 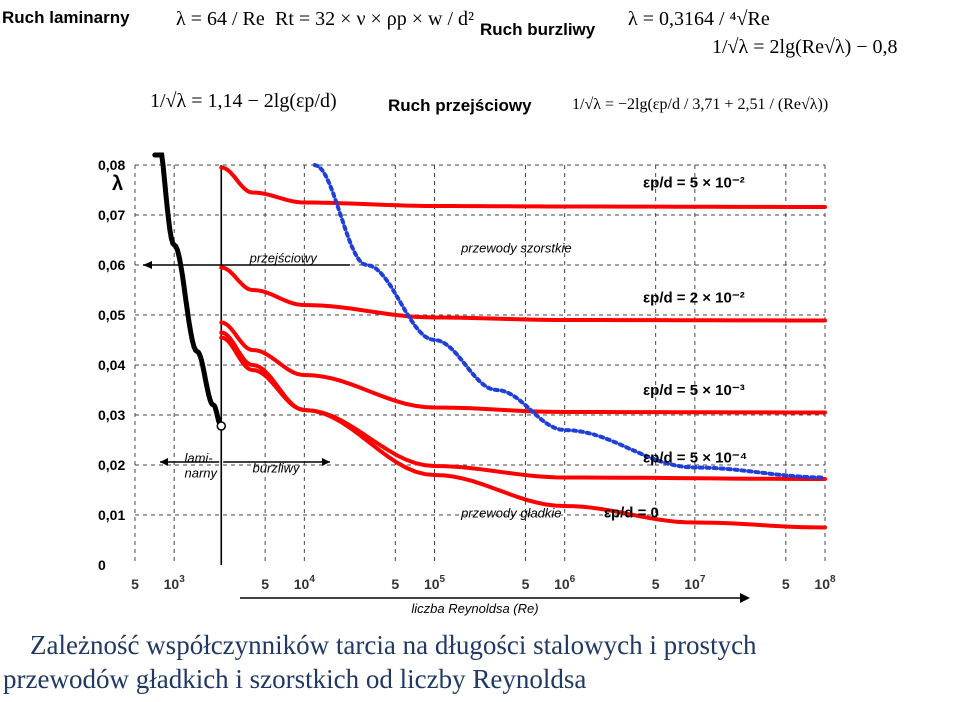 What do you see at coordinates (111, 415) in the screenshot?
I see `y-tick-label: 0,03` at bounding box center [111, 415].